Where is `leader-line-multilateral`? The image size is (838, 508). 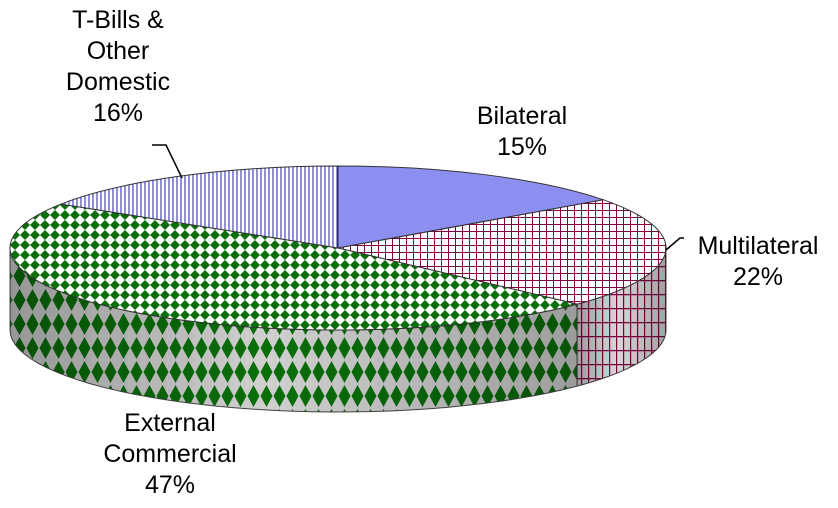 leader-line-multilateral is located at coordinates (674, 244).